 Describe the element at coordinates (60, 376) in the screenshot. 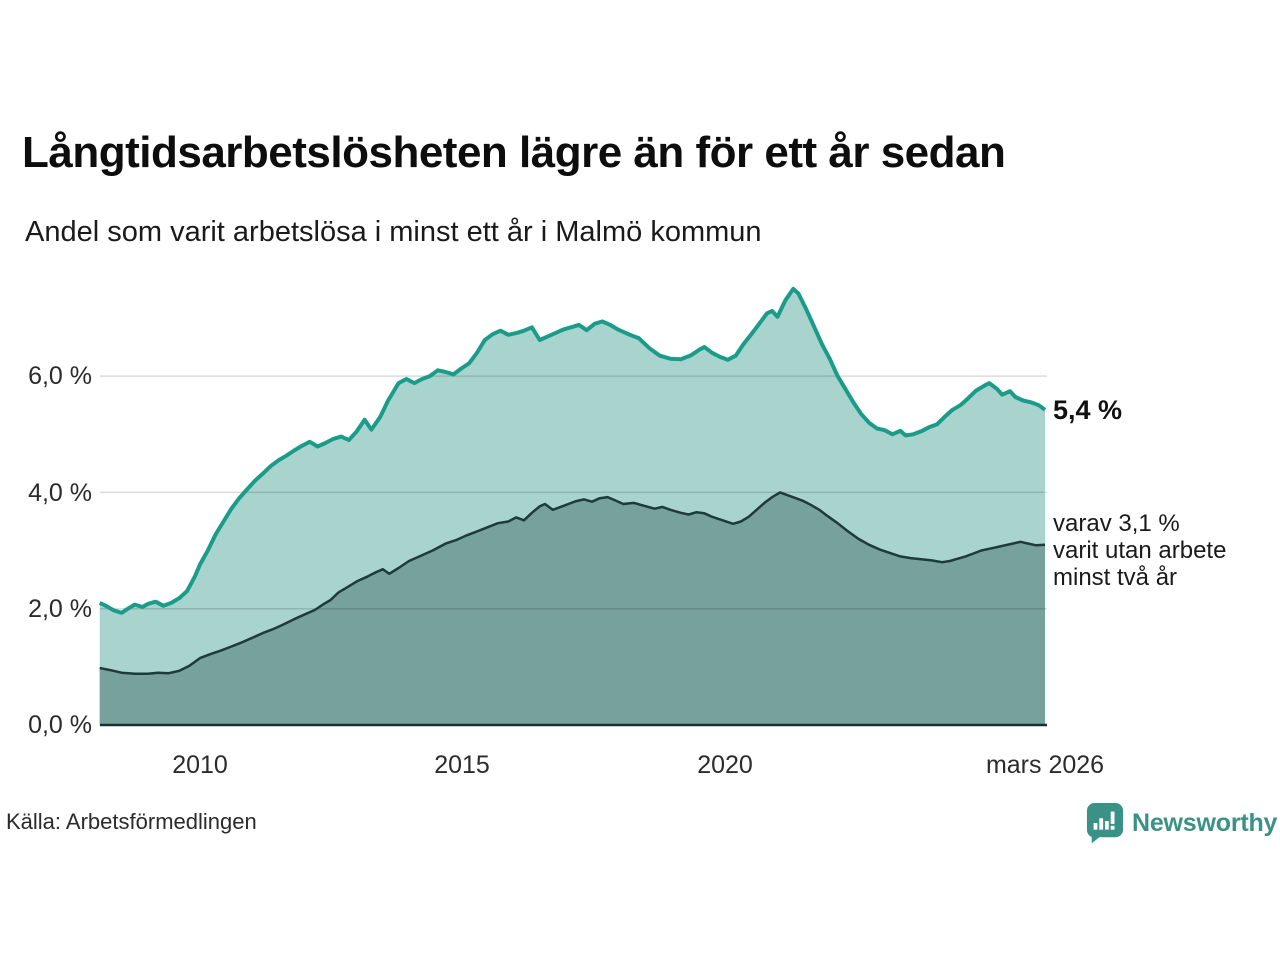

I see `y-tick-6: 6,0 %` at that location.